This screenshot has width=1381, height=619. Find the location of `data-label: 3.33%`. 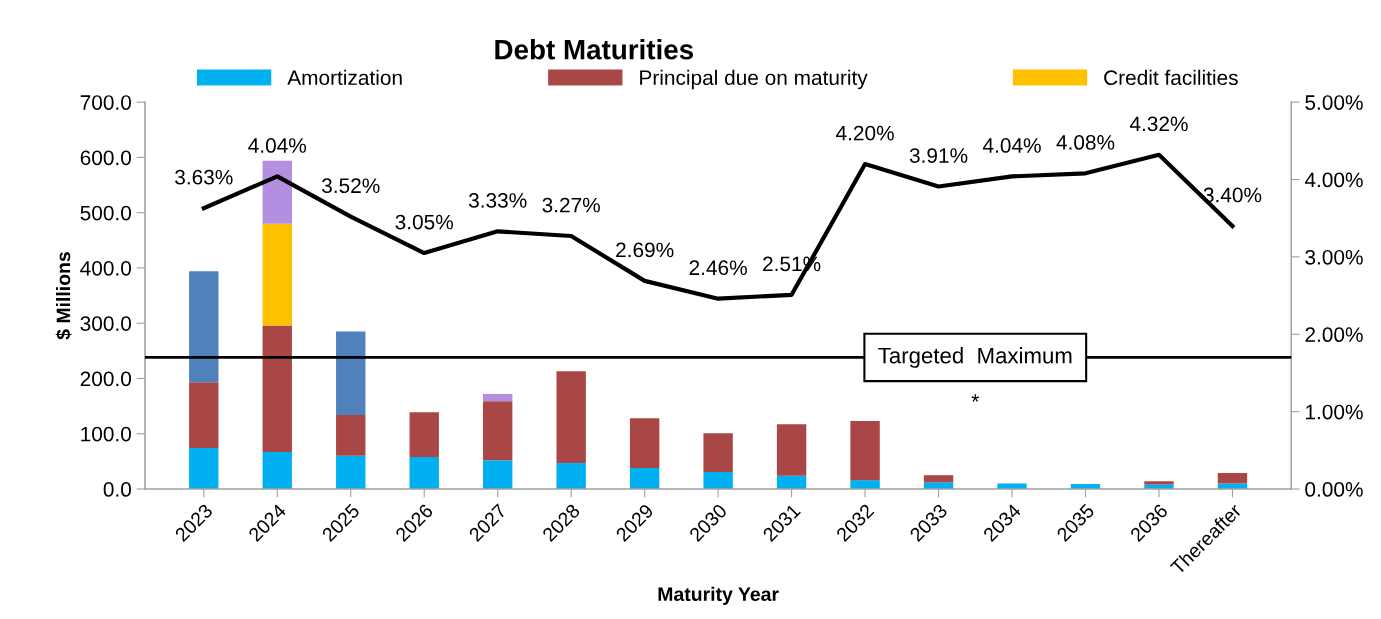

data-label: 3.33% is located at coordinates (497, 200).